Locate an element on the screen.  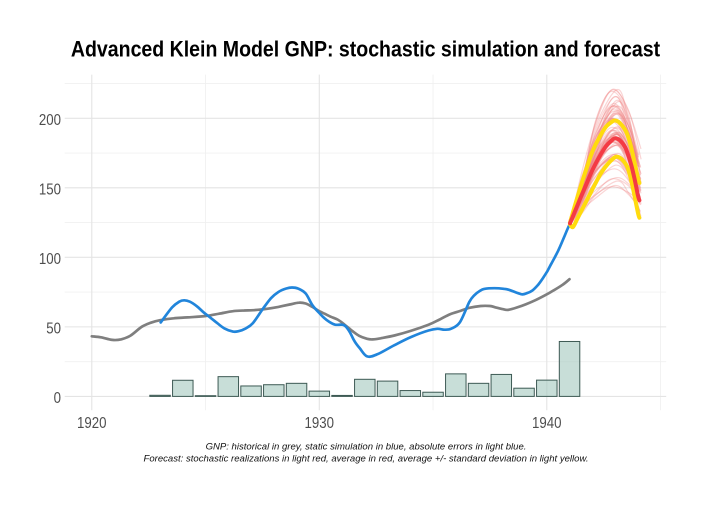
svg-text: 0 is located at coordinates (57, 398).